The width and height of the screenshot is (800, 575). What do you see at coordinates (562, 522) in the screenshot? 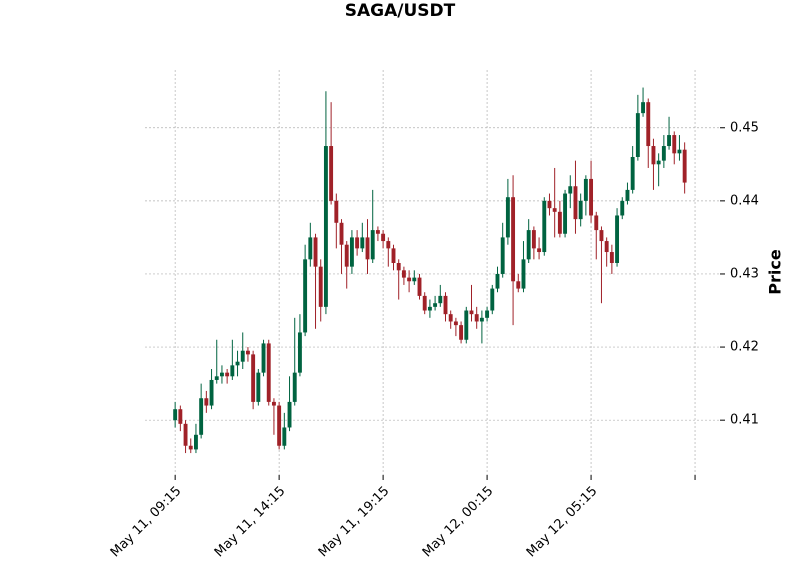
I see `x-tick-label: May 12, 05:15` at bounding box center [562, 522].